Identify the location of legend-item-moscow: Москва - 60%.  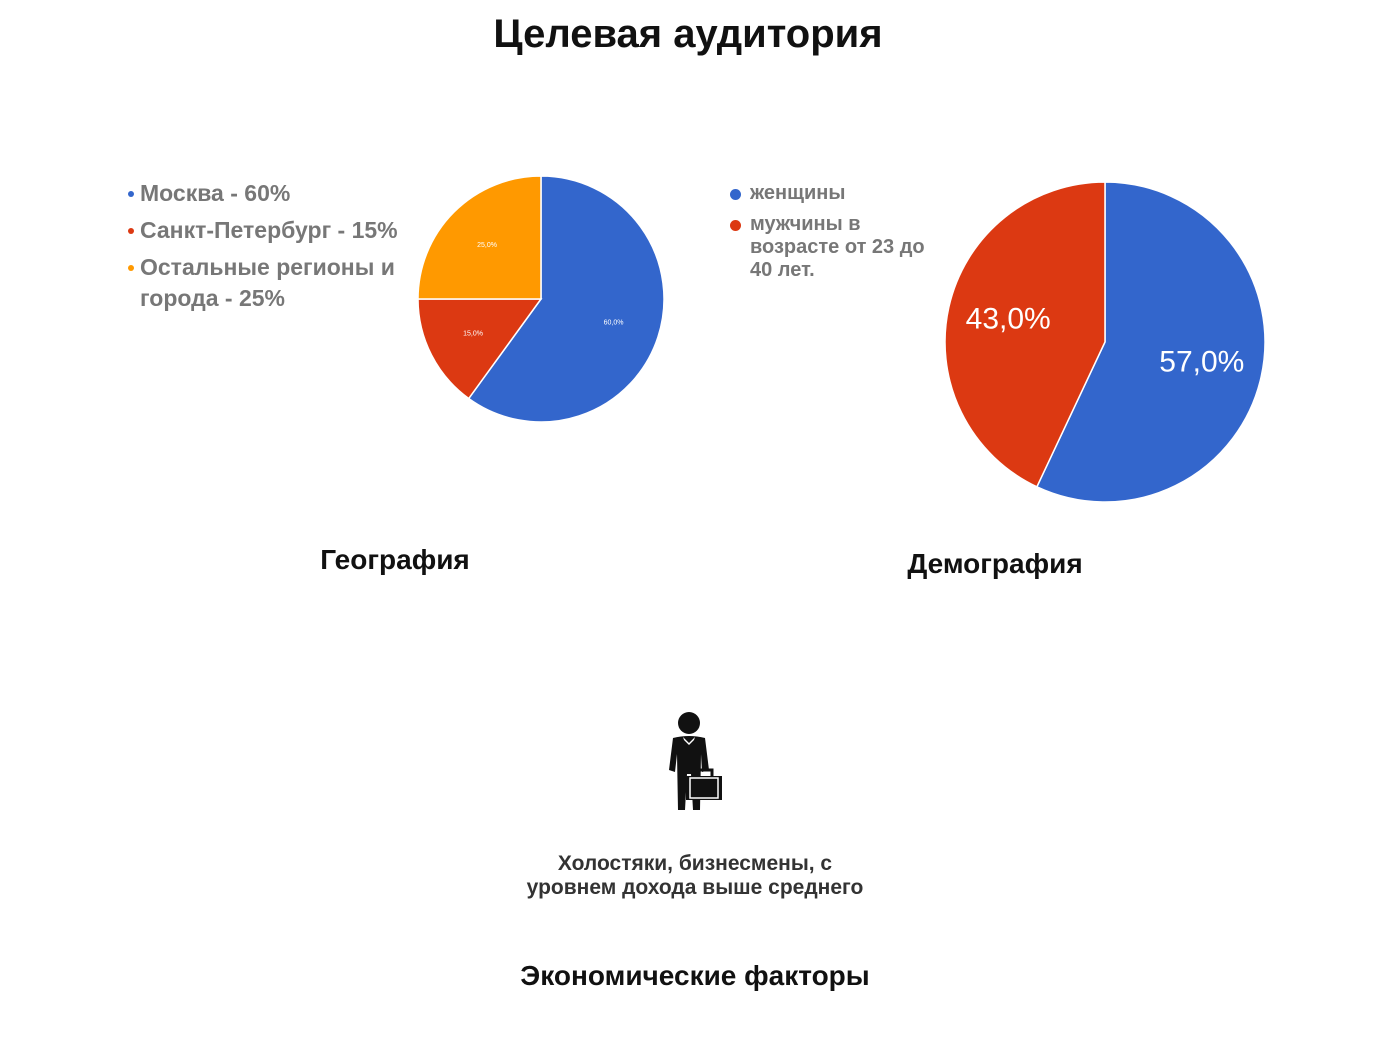
(263, 193).